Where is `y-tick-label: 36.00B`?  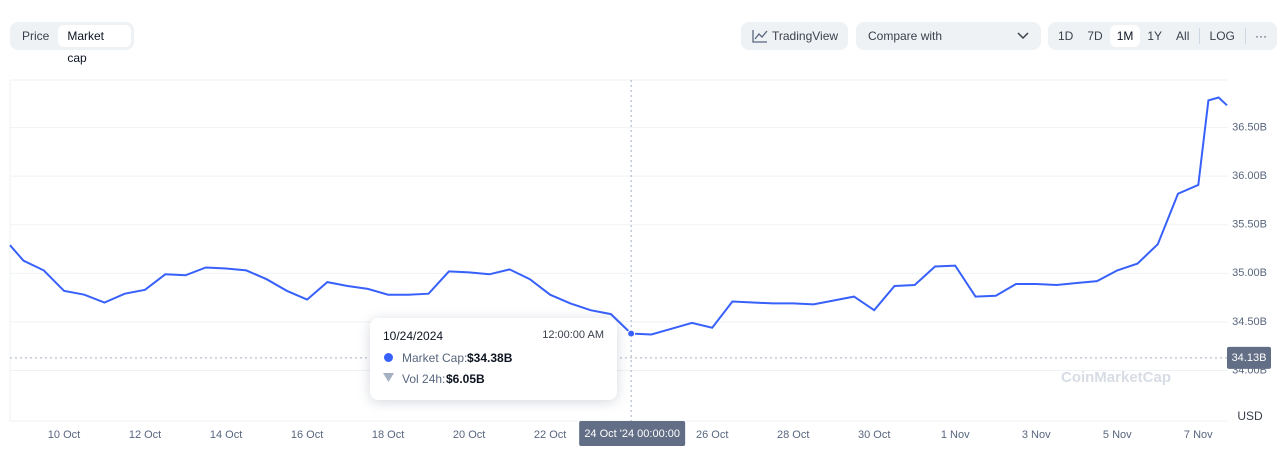
y-tick-label: 36.00B is located at coordinates (1249, 176).